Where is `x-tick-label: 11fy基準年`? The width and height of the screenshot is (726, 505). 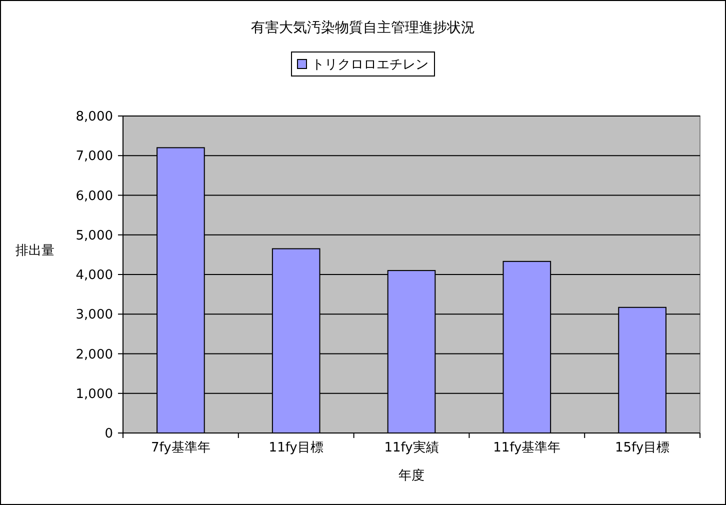
x-tick-label: 11fy基準年 is located at coordinates (527, 448).